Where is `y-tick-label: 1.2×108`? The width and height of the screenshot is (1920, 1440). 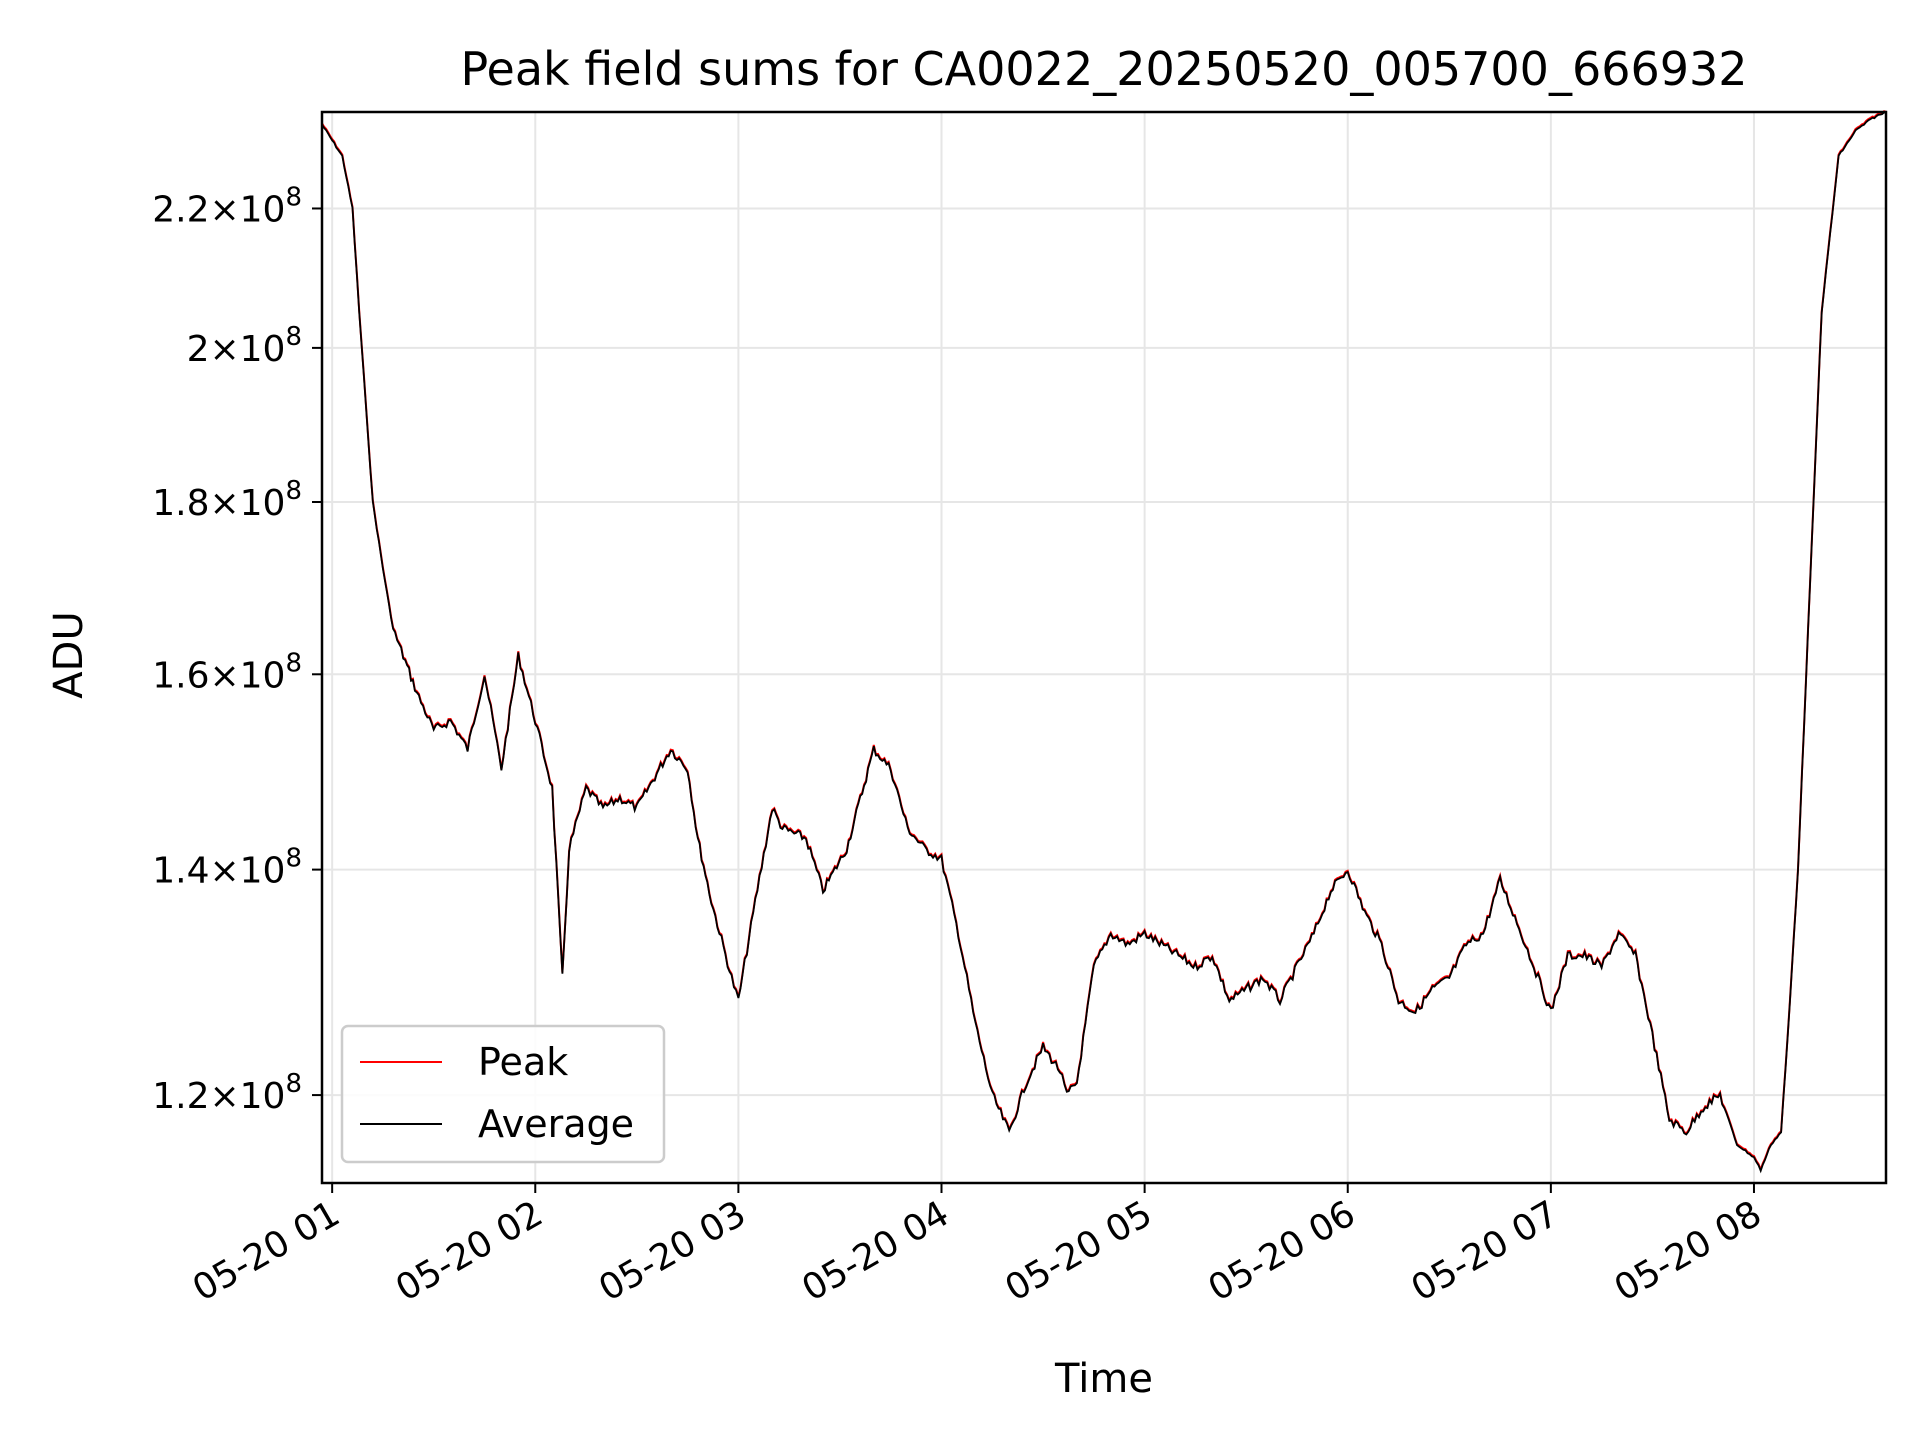
y-tick-label: 1.2×108 is located at coordinates (227, 1093).